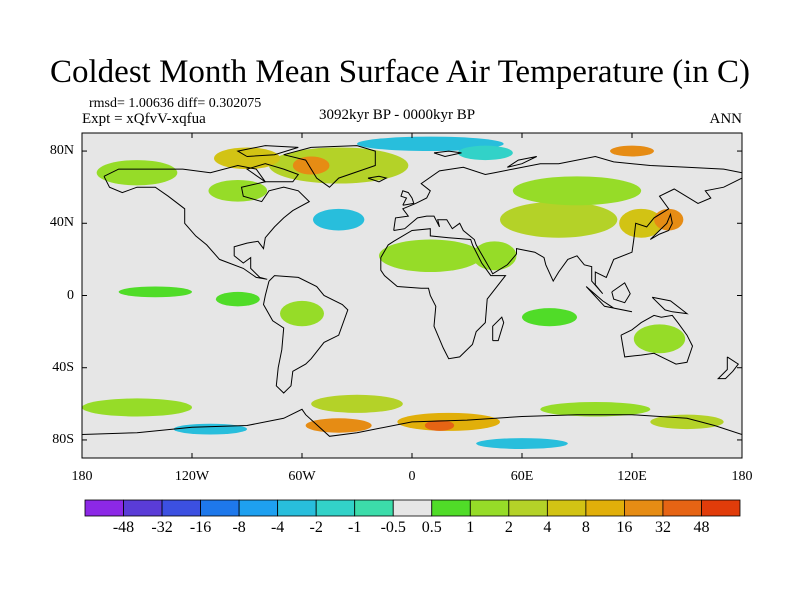  What do you see at coordinates (522, 476) in the screenshot?
I see `x-tick-label: 60E` at bounding box center [522, 476].